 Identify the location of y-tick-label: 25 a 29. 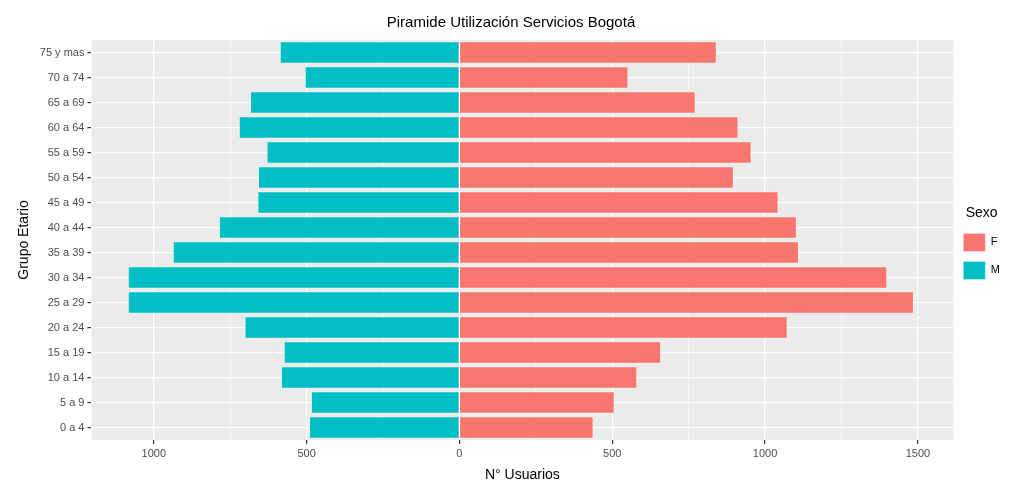
(66, 301).